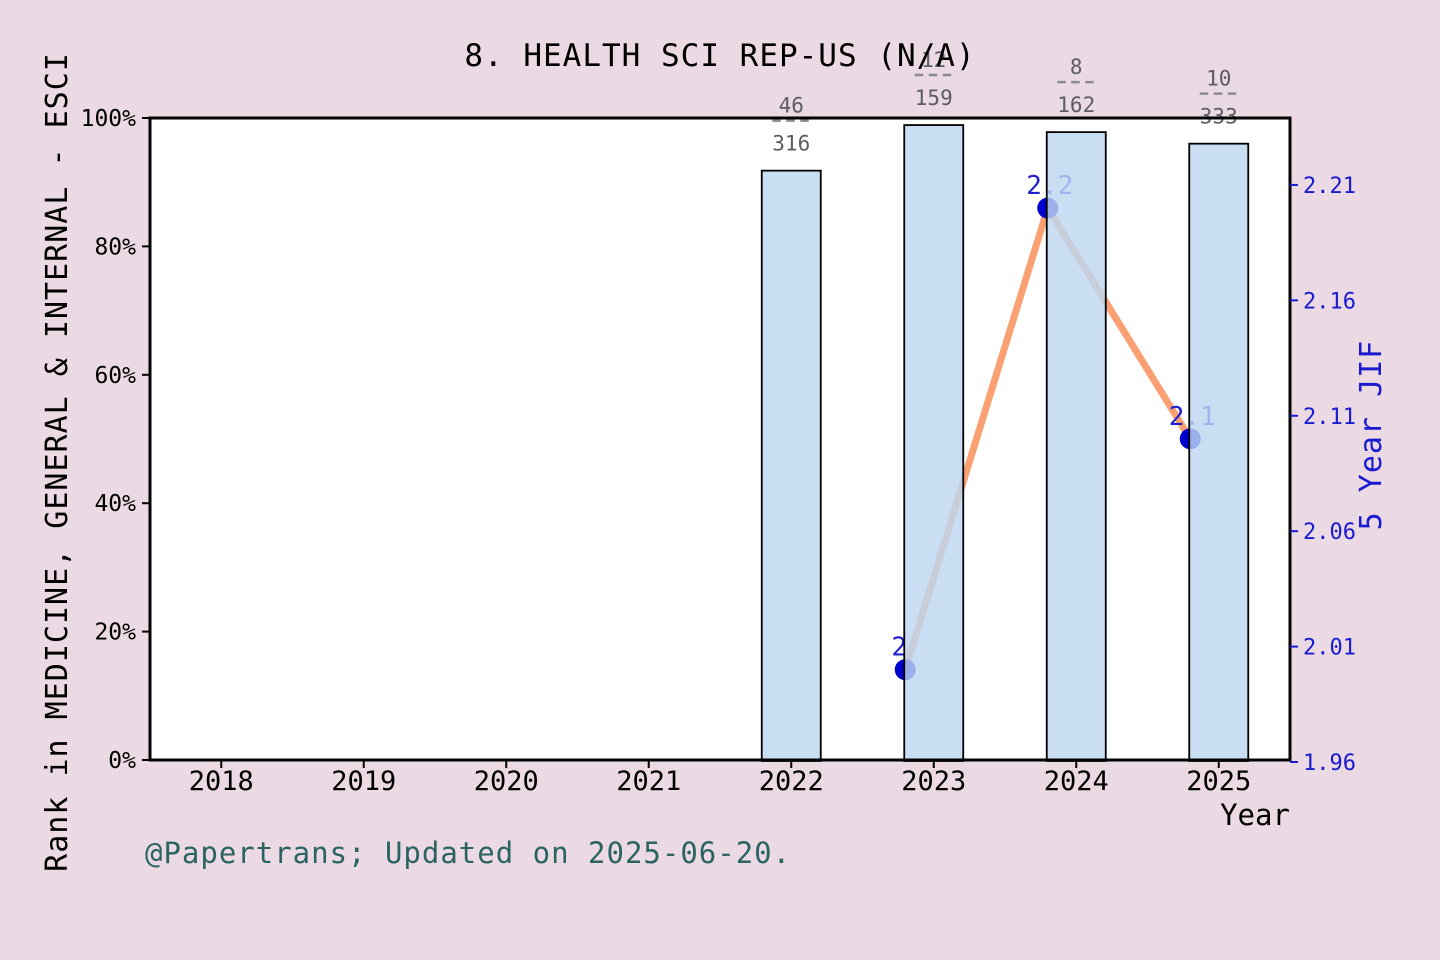 This screenshot has width=1440, height=960. What do you see at coordinates (1255, 815) in the screenshot?
I see `x-axis-title: Year` at bounding box center [1255, 815].